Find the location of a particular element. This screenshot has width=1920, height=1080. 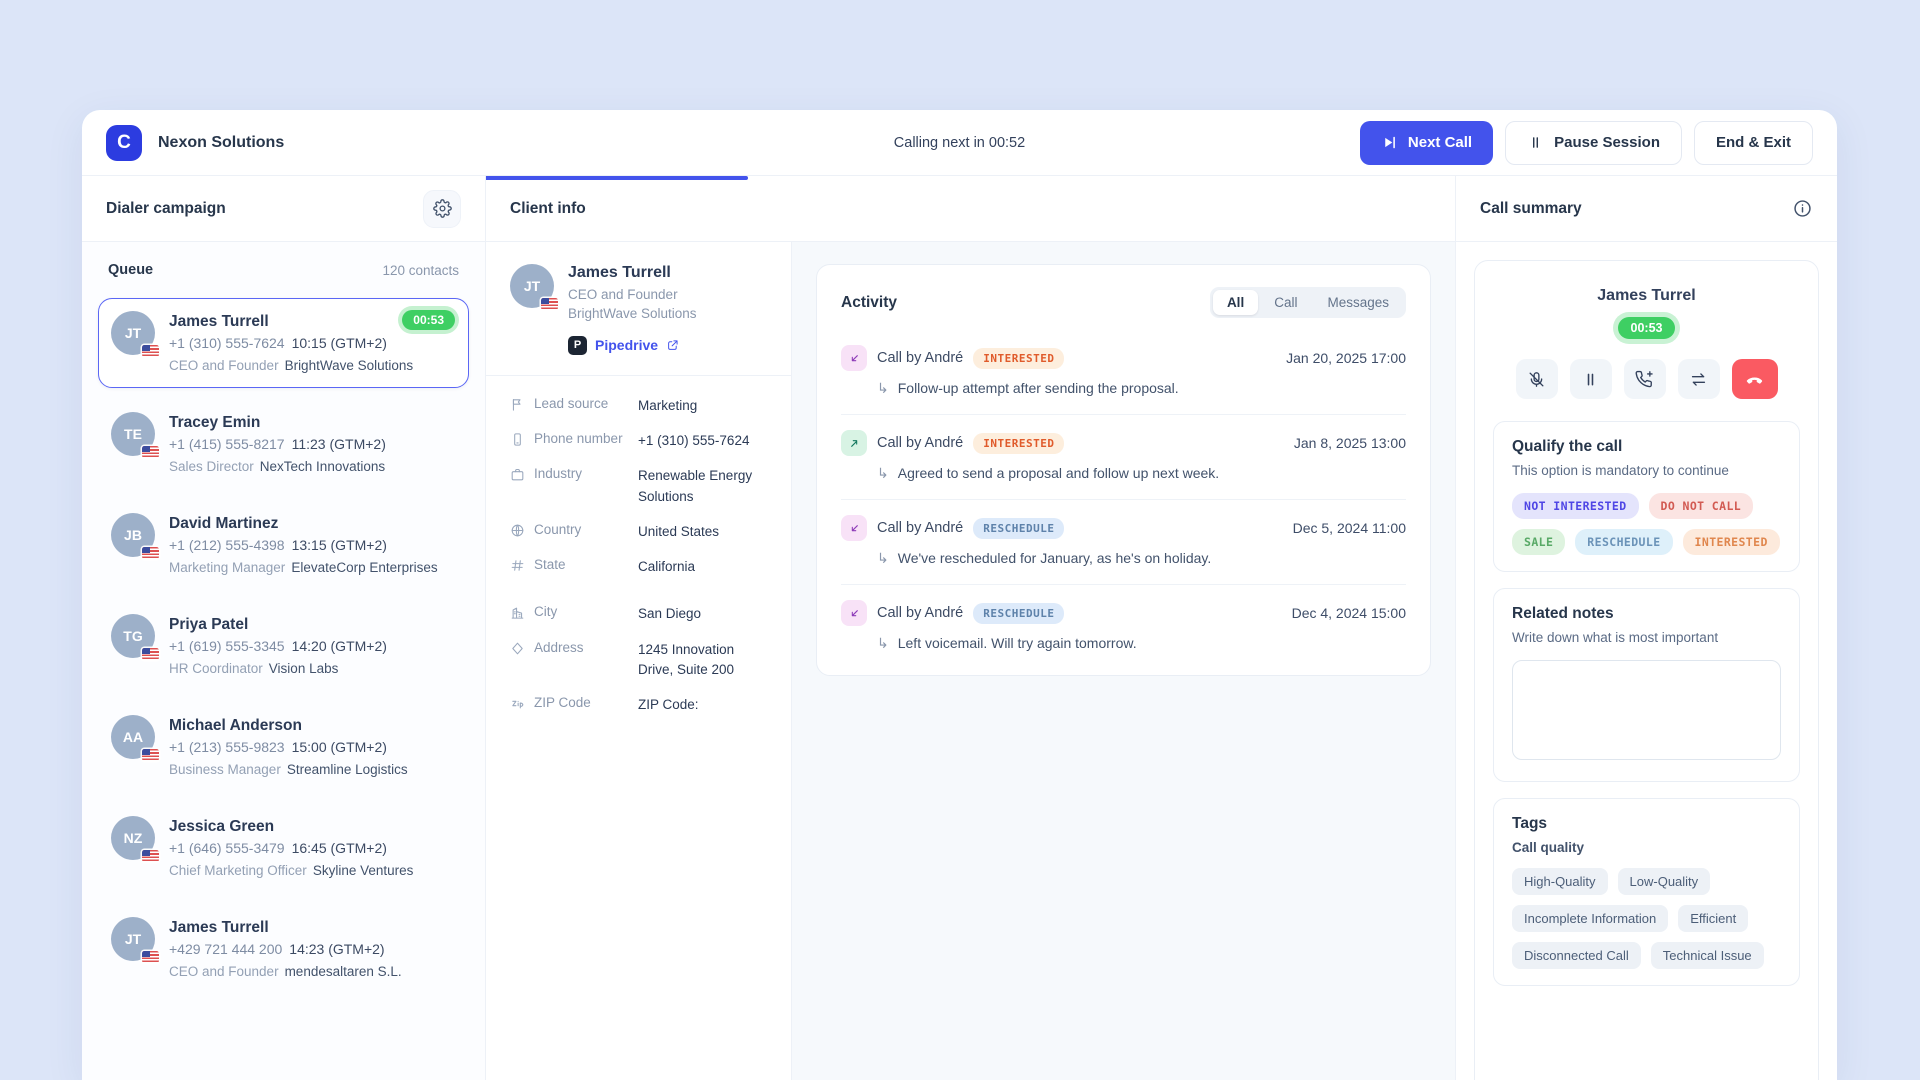

client-field-row: Phone number +1 (310) 555-7624 is located at coordinates (638, 441).